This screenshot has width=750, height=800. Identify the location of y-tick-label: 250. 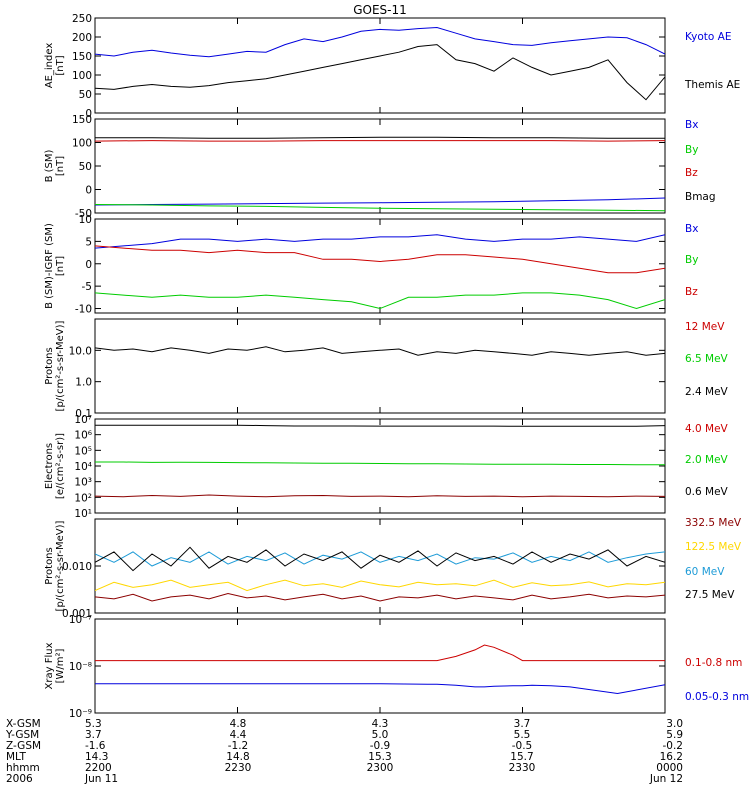
(82, 19).